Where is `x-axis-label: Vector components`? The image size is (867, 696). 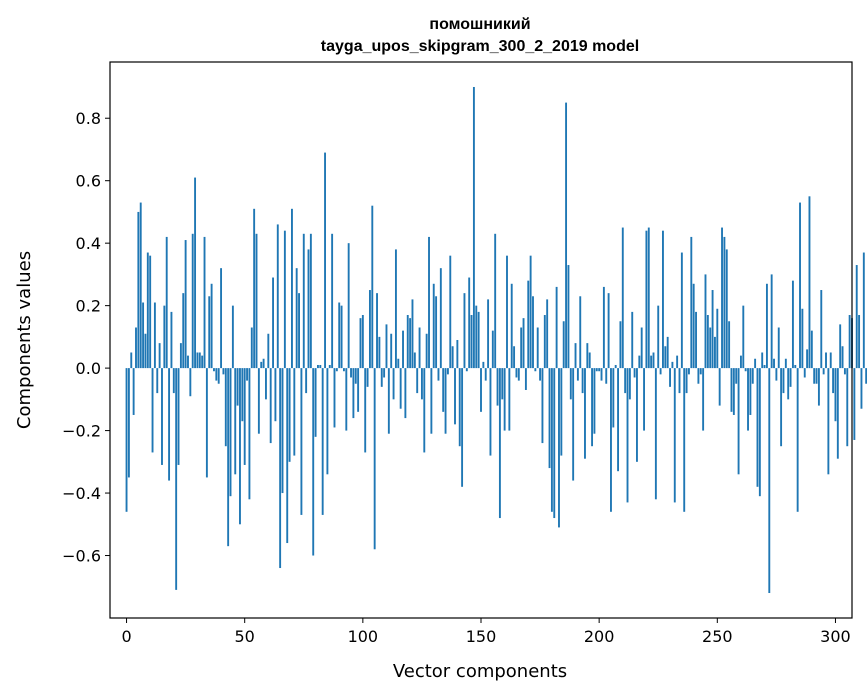
x-axis-label: Vector components is located at coordinates (480, 671).